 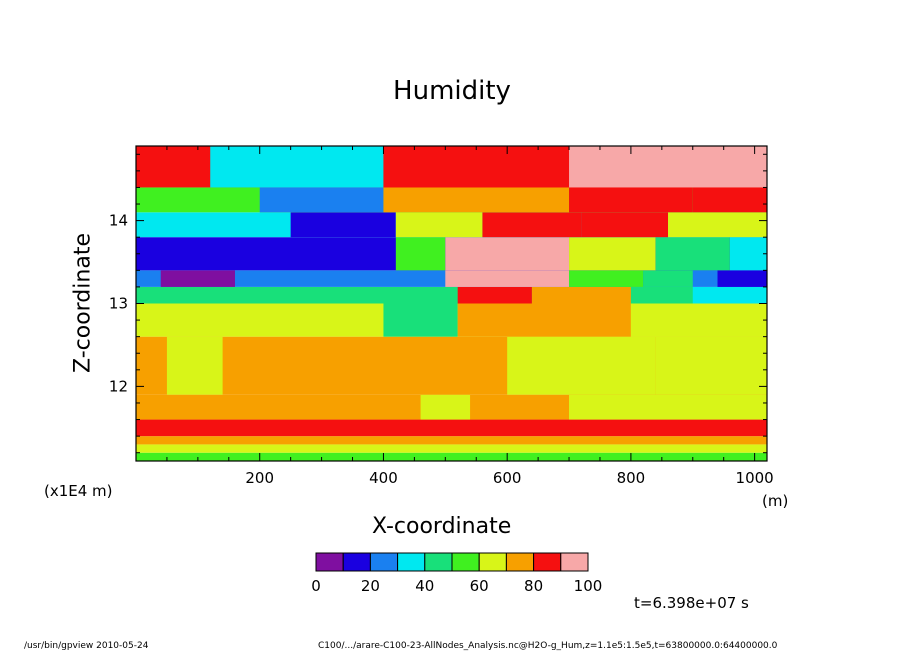 I want to click on time-annotation: t=6.398e+07 s, so click(x=691, y=603).